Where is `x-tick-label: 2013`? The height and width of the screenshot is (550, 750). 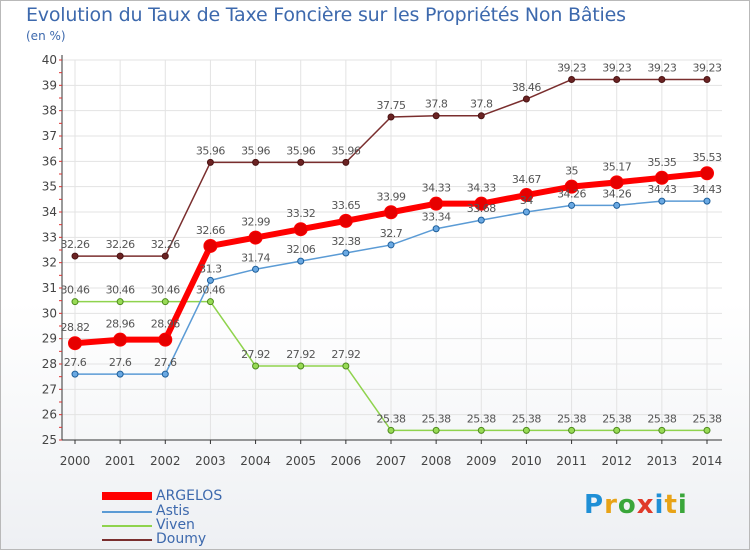
x-tick-label: 2013 is located at coordinates (662, 461).